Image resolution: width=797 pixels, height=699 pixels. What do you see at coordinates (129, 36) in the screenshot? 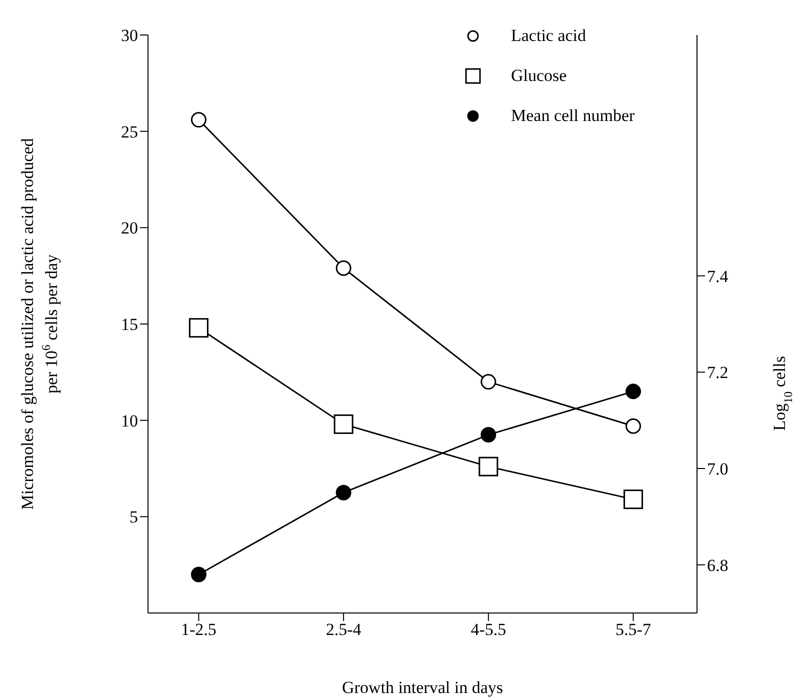
I see `y-tick-label: 30` at bounding box center [129, 36].